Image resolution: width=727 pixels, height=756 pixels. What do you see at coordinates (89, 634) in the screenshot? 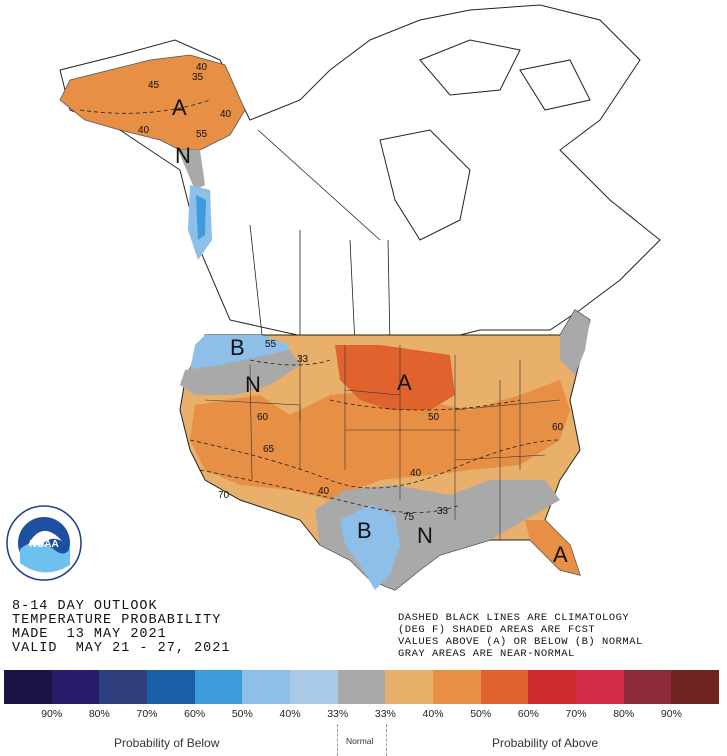
I see `outlook-made-date: MADE 13 MAY 2021` at bounding box center [89, 634].